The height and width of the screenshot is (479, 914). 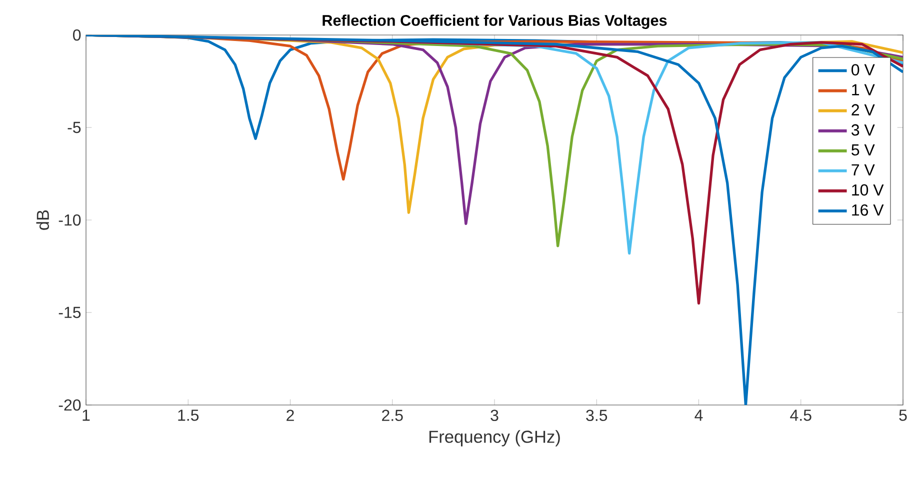 I want to click on legend-label: 2 V, so click(x=863, y=110).